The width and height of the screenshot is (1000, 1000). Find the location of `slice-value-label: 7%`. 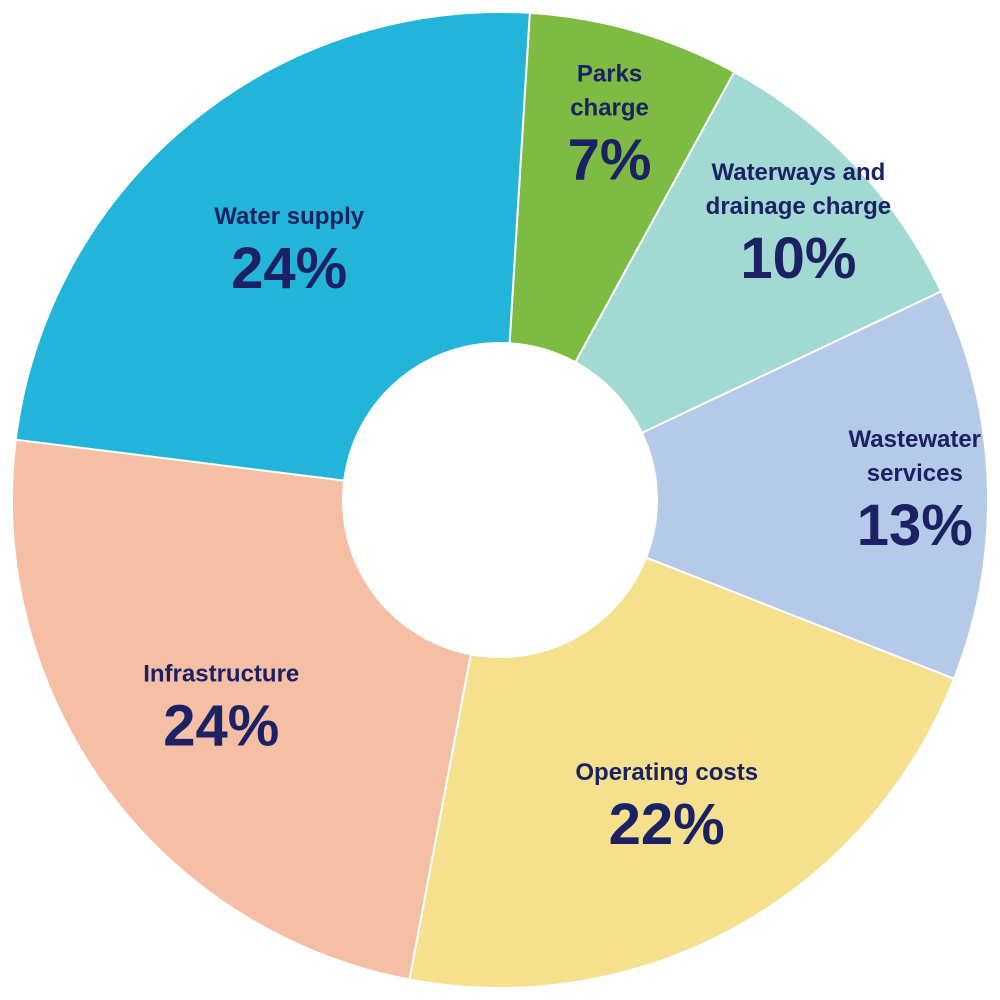

slice-value-label: 7% is located at coordinates (610, 159).